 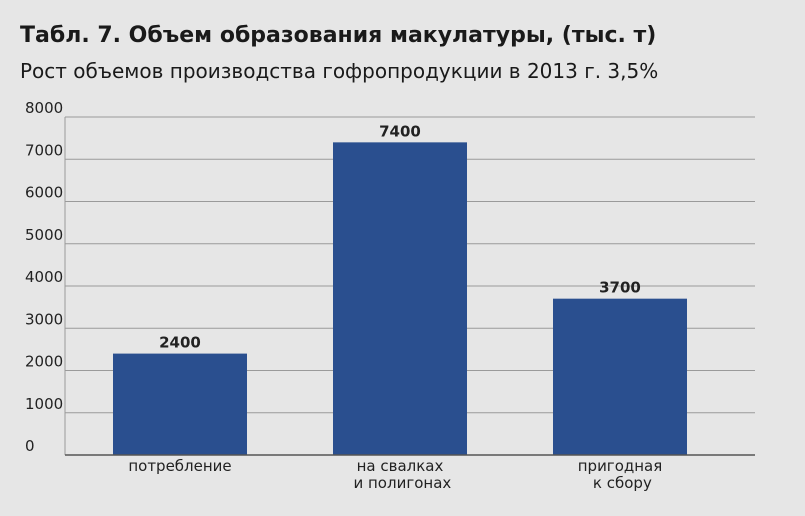 I want to click on x-tick-label: пригодная к сбору, so click(x=620, y=474).